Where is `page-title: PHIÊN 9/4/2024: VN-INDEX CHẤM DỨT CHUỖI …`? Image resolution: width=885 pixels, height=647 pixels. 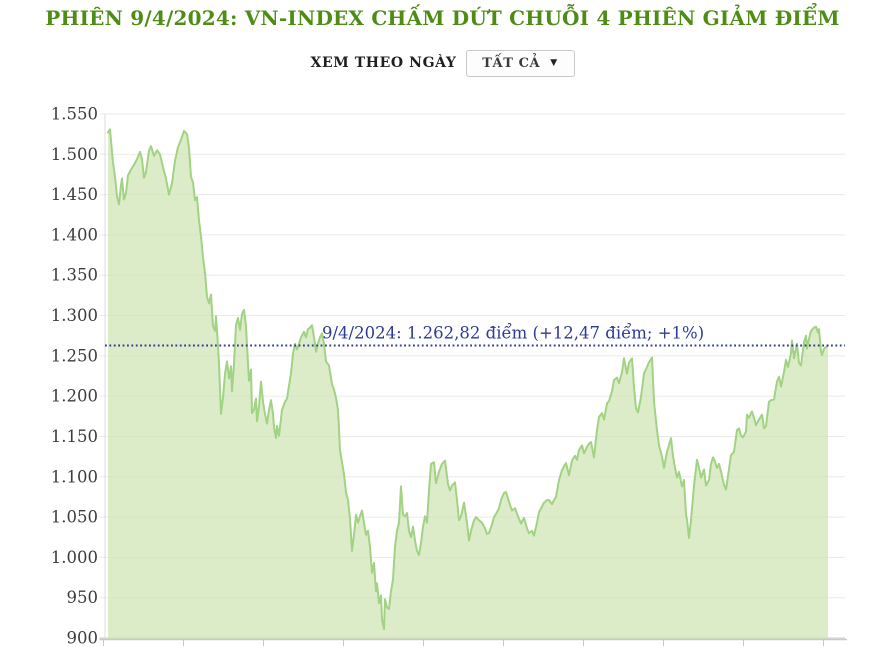 page-title: PHIÊN 9/4/2024: VN-INDEX CHẤM DỨT CHUỖI … is located at coordinates (442, 18).